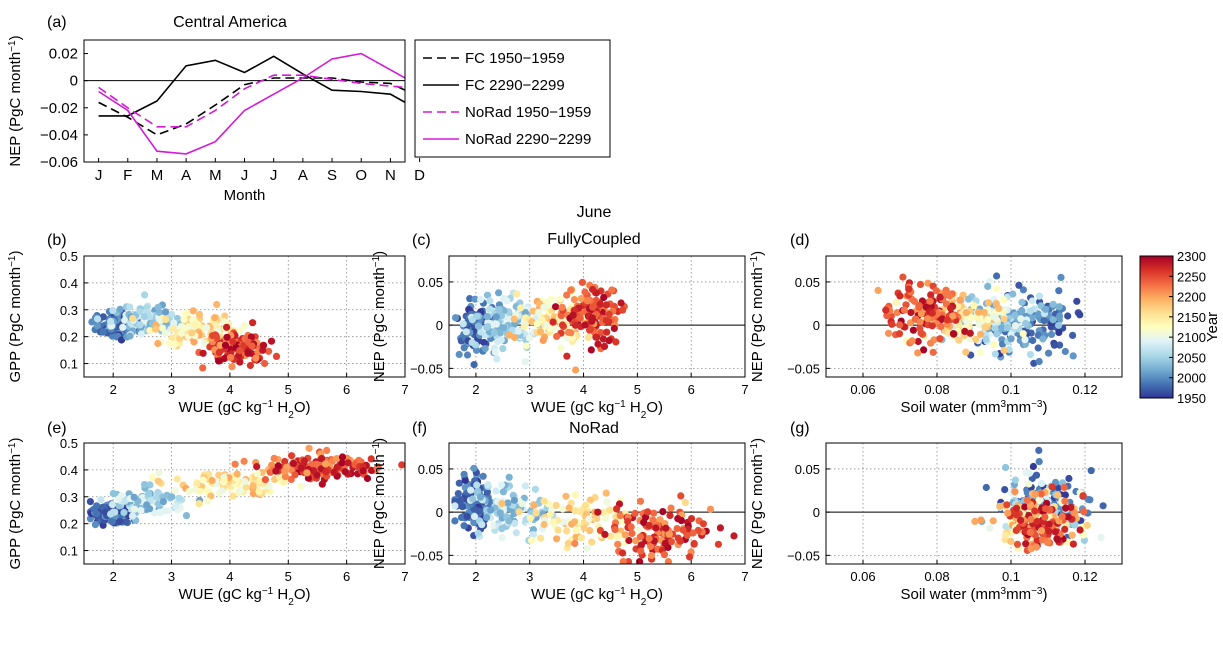 The width and height of the screenshot is (1223, 648). What do you see at coordinates (529, 389) in the screenshot?
I see `x-tick-label: 3` at bounding box center [529, 389].